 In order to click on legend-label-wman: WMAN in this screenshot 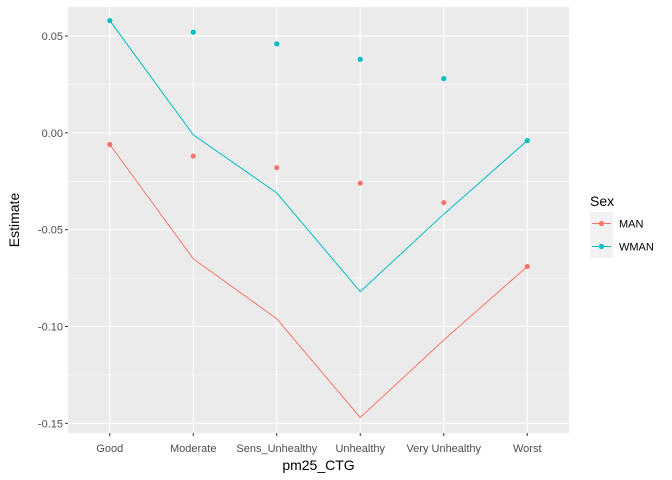, I will do `click(636, 248)`.